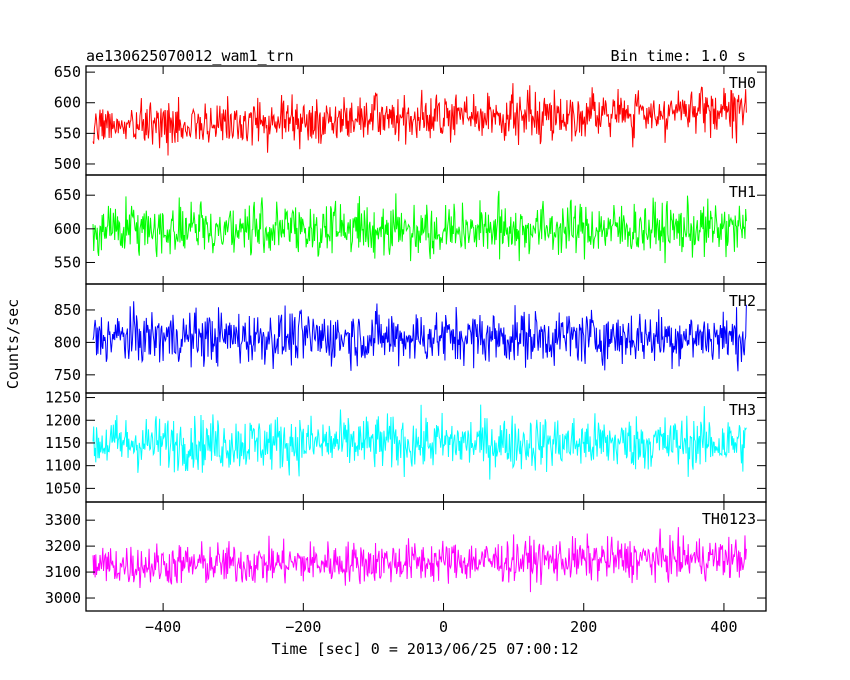 This screenshot has width=850, height=680. What do you see at coordinates (742, 301) in the screenshot?
I see `panel-name: TH2` at bounding box center [742, 301].